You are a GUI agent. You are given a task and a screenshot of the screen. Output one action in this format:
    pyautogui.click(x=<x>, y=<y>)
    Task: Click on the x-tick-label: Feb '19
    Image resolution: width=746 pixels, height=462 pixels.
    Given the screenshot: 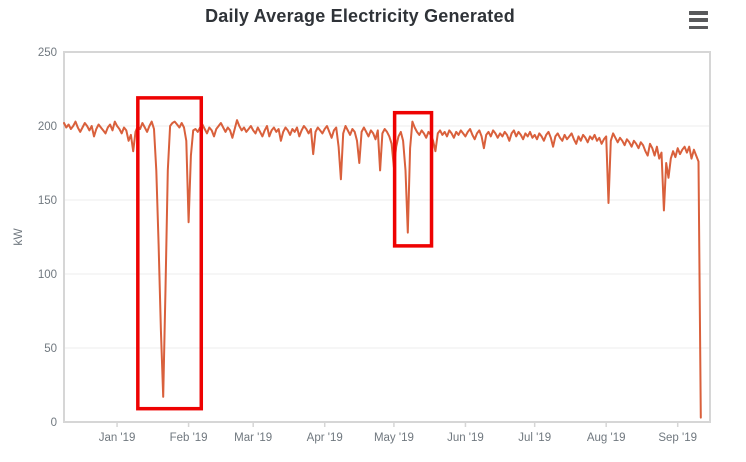 What is the action you would take?
    pyautogui.click(x=189, y=438)
    